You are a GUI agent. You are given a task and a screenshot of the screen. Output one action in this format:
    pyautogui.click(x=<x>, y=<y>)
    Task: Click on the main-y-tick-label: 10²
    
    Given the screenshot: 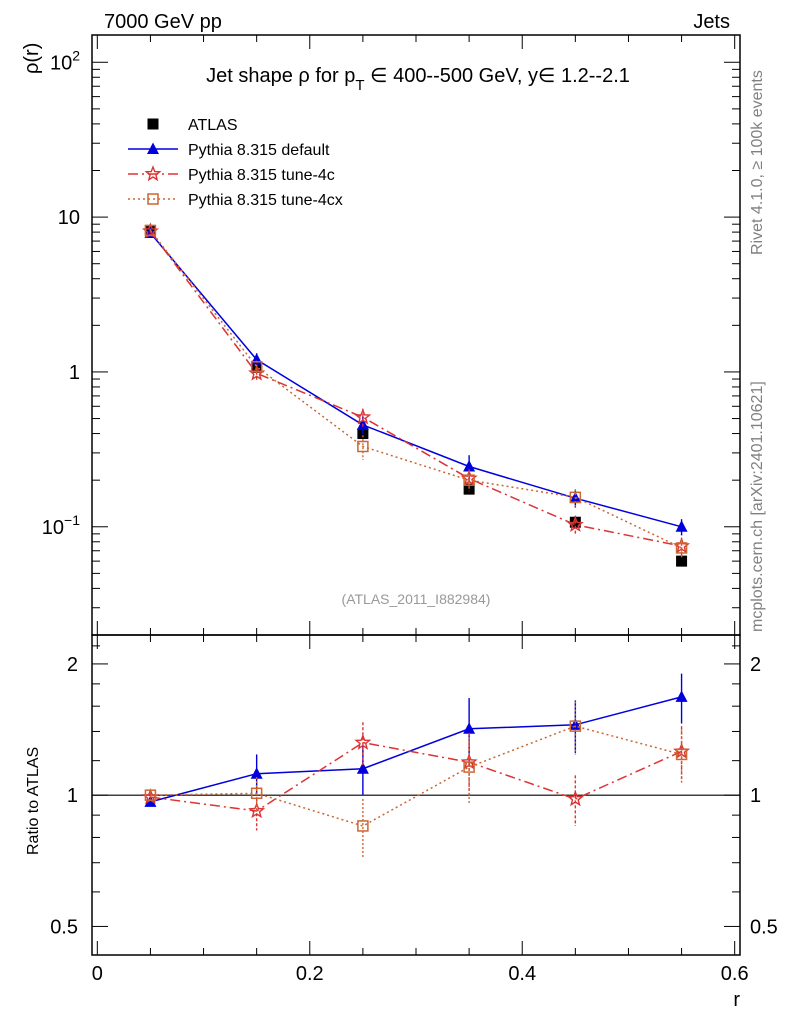 What is the action you would take?
    pyautogui.click(x=65, y=60)
    